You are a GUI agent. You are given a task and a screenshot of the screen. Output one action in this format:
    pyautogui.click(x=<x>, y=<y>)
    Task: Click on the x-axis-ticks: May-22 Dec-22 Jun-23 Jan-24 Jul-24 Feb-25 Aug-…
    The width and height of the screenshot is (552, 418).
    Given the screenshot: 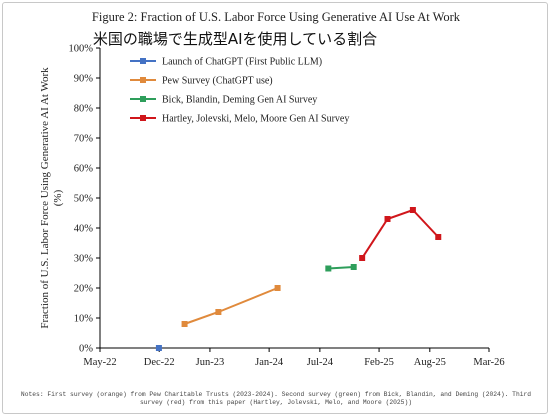 What is the action you would take?
    pyautogui.click(x=294, y=358)
    